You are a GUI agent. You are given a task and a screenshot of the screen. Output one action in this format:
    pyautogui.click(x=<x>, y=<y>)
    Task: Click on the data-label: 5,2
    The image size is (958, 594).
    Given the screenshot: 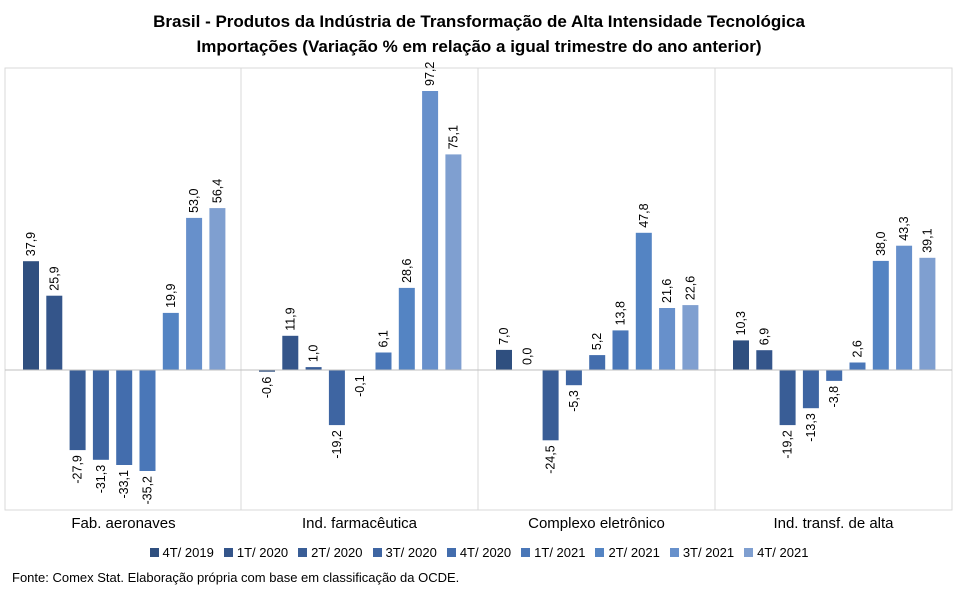 What is the action you would take?
    pyautogui.click(x=597, y=341)
    